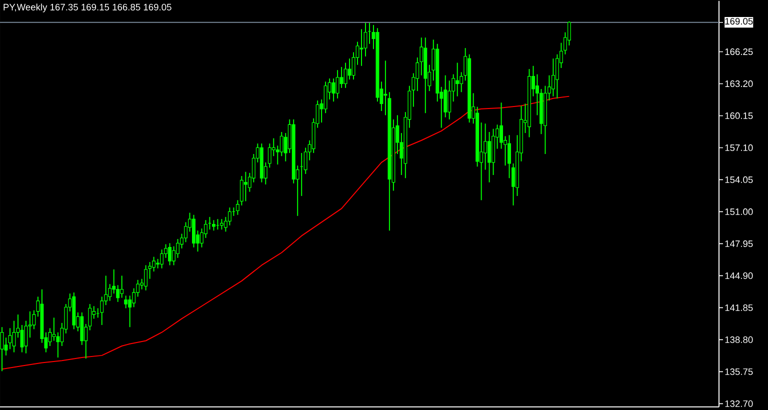  I want to click on y-tick-label: 144.90, so click(739, 275).